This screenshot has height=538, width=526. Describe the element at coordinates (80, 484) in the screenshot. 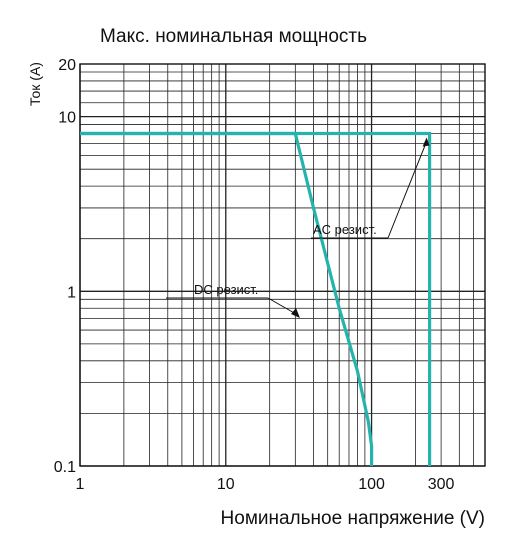

I see `x-tick-label: 1` at that location.